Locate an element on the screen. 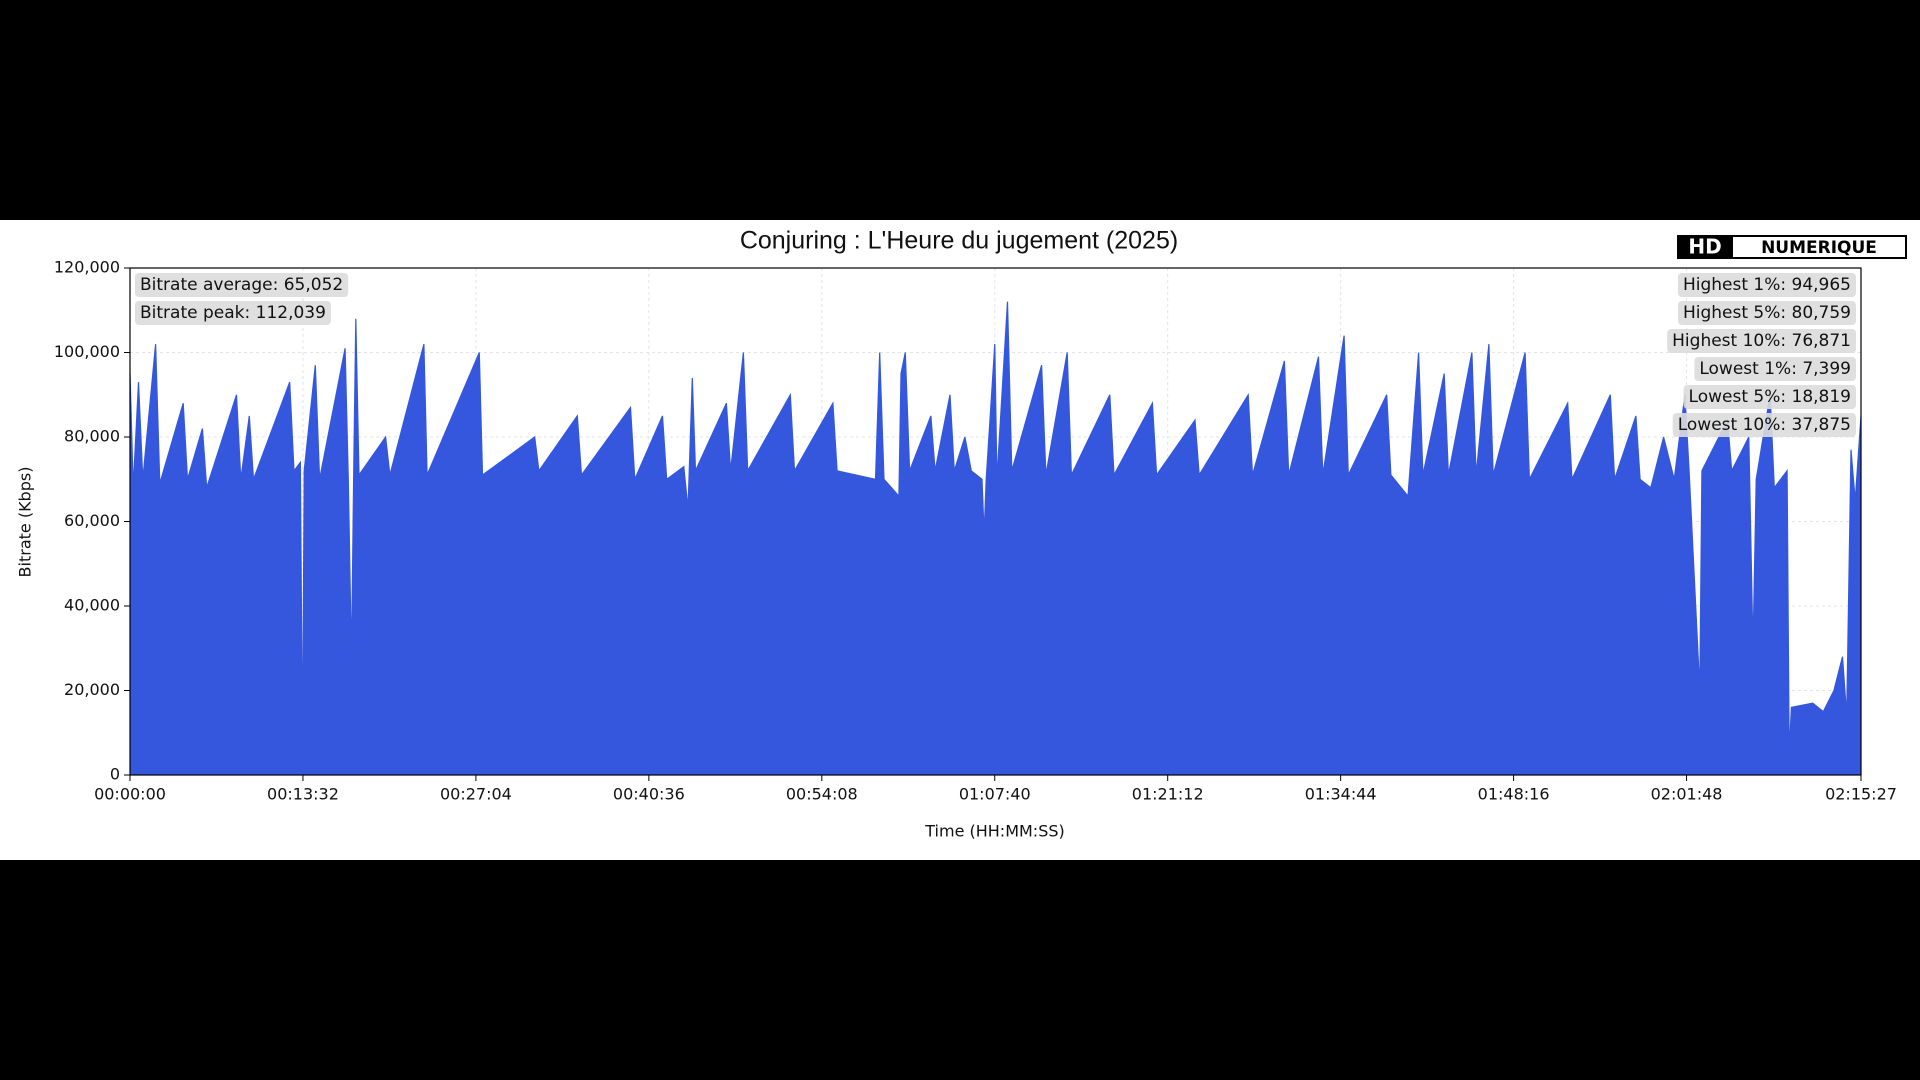 This screenshot has height=1080, width=1920. x-tick-label: 01:07:40 is located at coordinates (995, 794).